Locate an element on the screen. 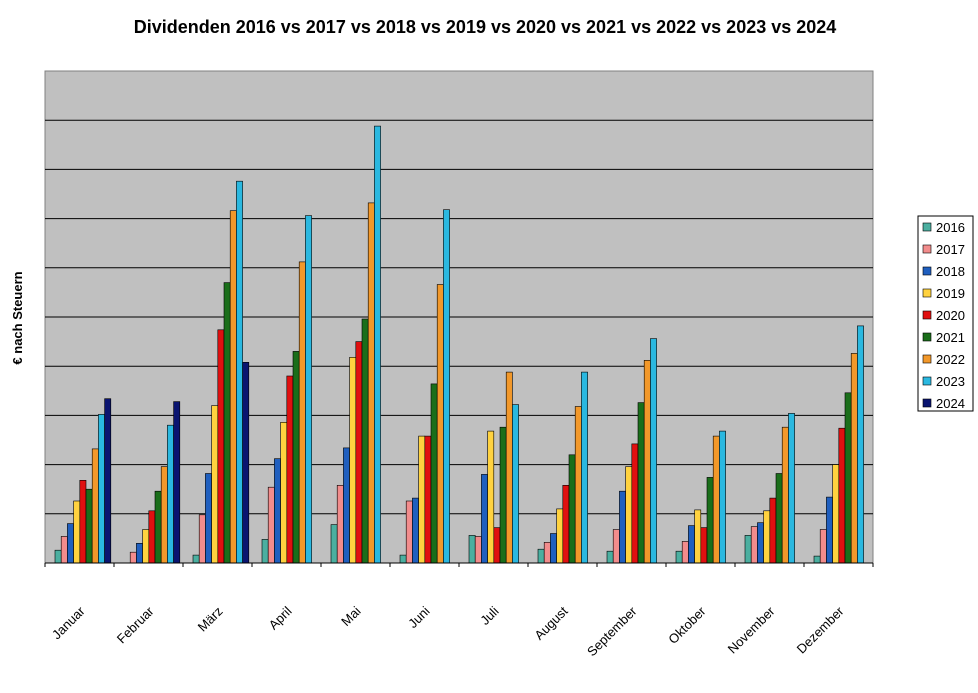  bar-2019-Dezember is located at coordinates (836, 514).